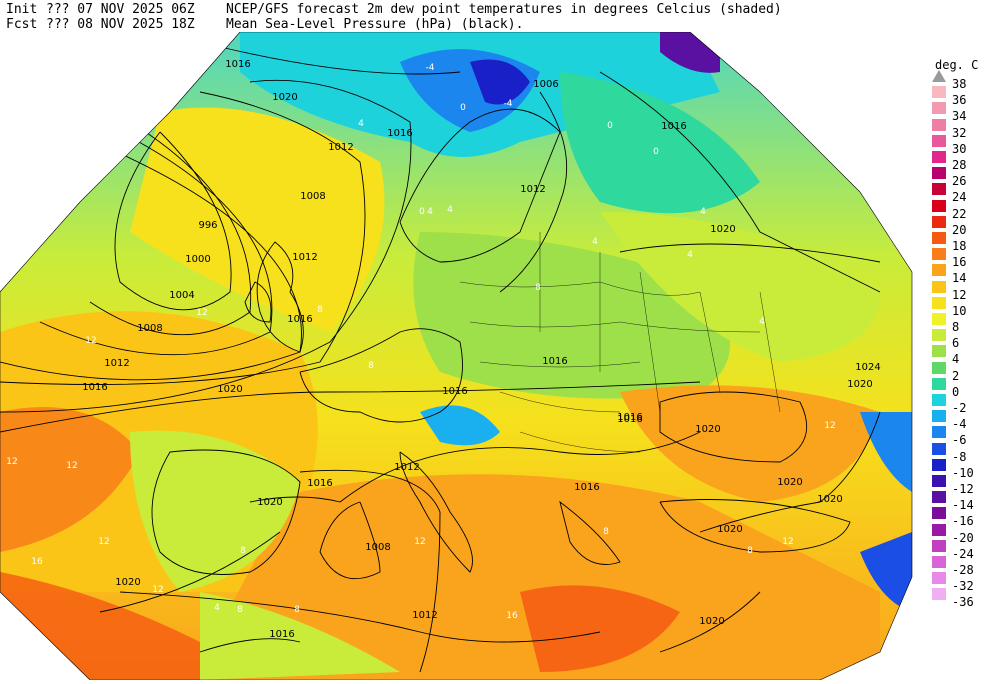 Image resolution: width=1000 pixels, height=684 pixels. What do you see at coordinates (959, 456) in the screenshot?
I see `legend-label: -8` at bounding box center [959, 456].